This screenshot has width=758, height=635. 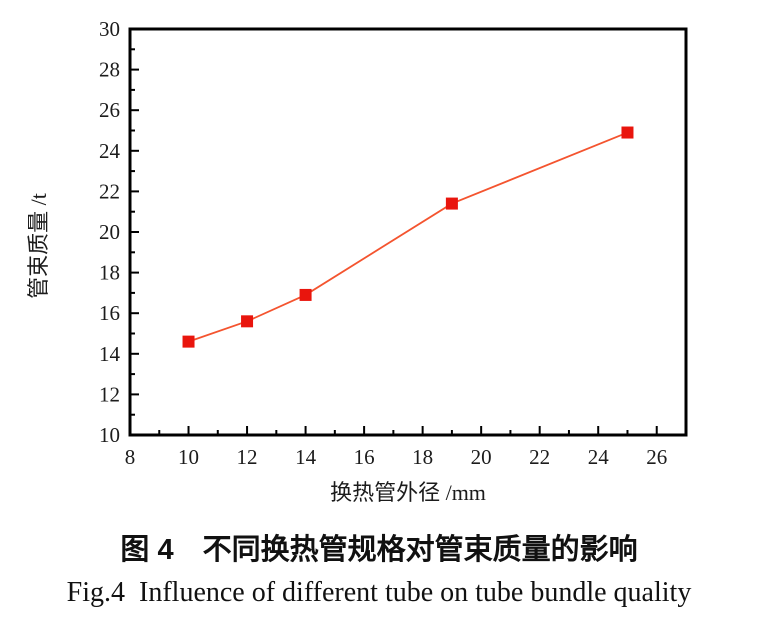 What do you see at coordinates (38, 246) in the screenshot?
I see `y-axis-title: 管束质量 /t` at bounding box center [38, 246].